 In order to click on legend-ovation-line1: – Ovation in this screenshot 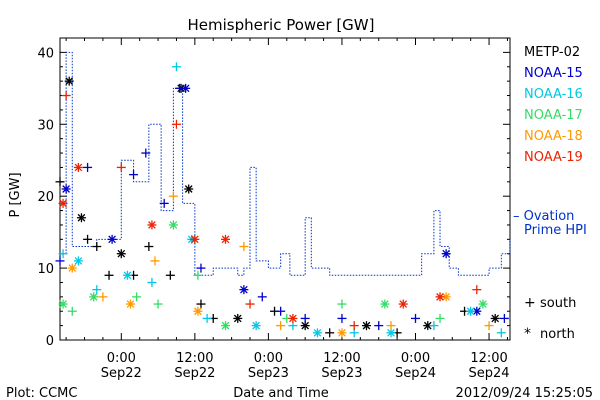, I will do `click(543, 216)`.